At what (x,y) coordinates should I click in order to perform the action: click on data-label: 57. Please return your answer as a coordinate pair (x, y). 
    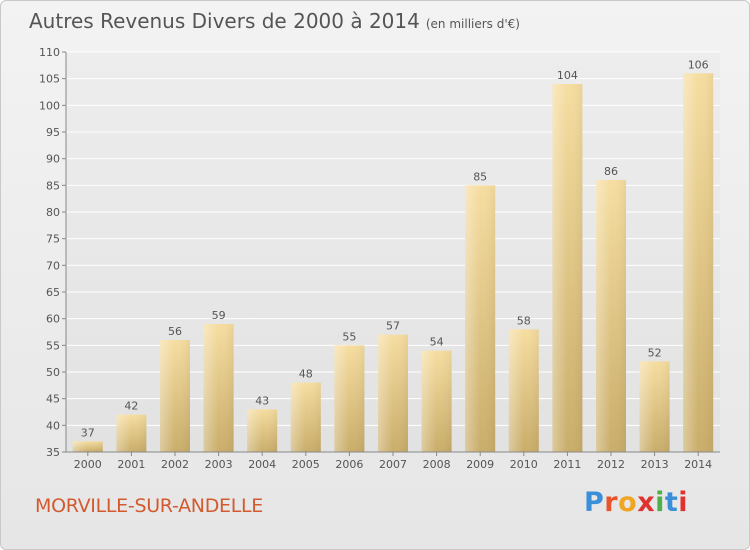
    Looking at the image, I should click on (393, 326).